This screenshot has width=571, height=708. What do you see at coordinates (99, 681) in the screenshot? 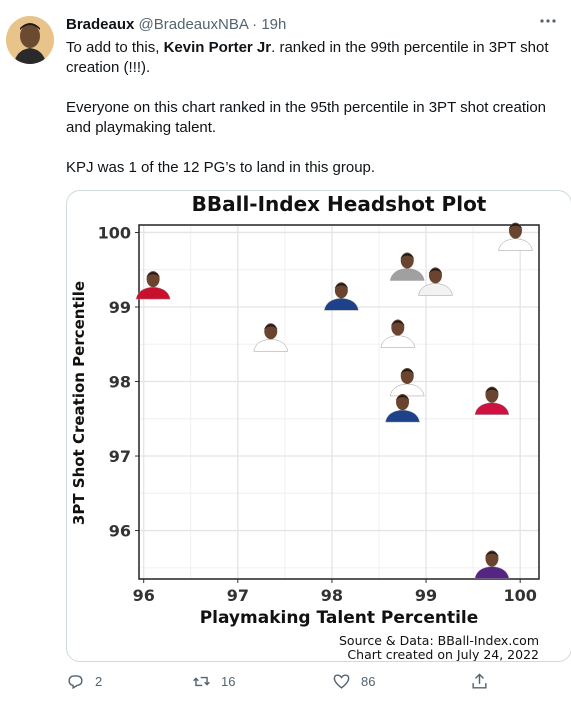
I see `reply-count: 2` at bounding box center [99, 681].